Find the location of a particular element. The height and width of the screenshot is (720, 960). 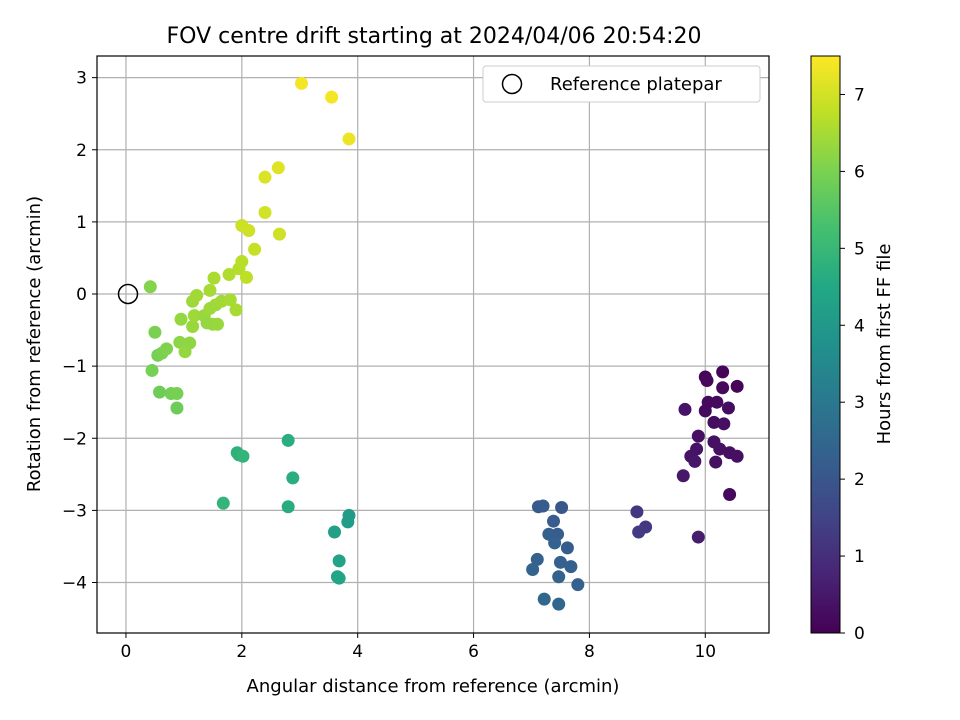

y-tick-label: 0 is located at coordinates (81, 295).